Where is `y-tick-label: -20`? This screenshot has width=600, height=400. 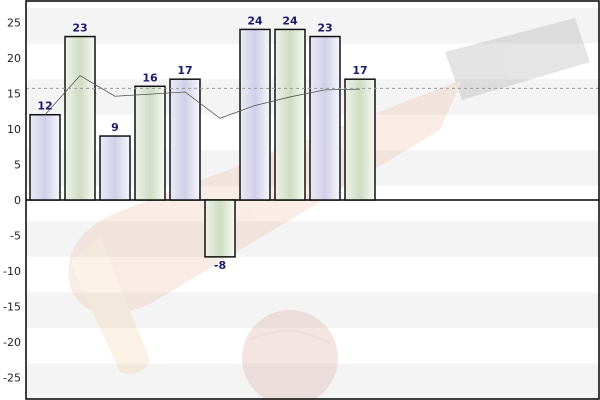
y-tick-label: -20 is located at coordinates (12, 342).